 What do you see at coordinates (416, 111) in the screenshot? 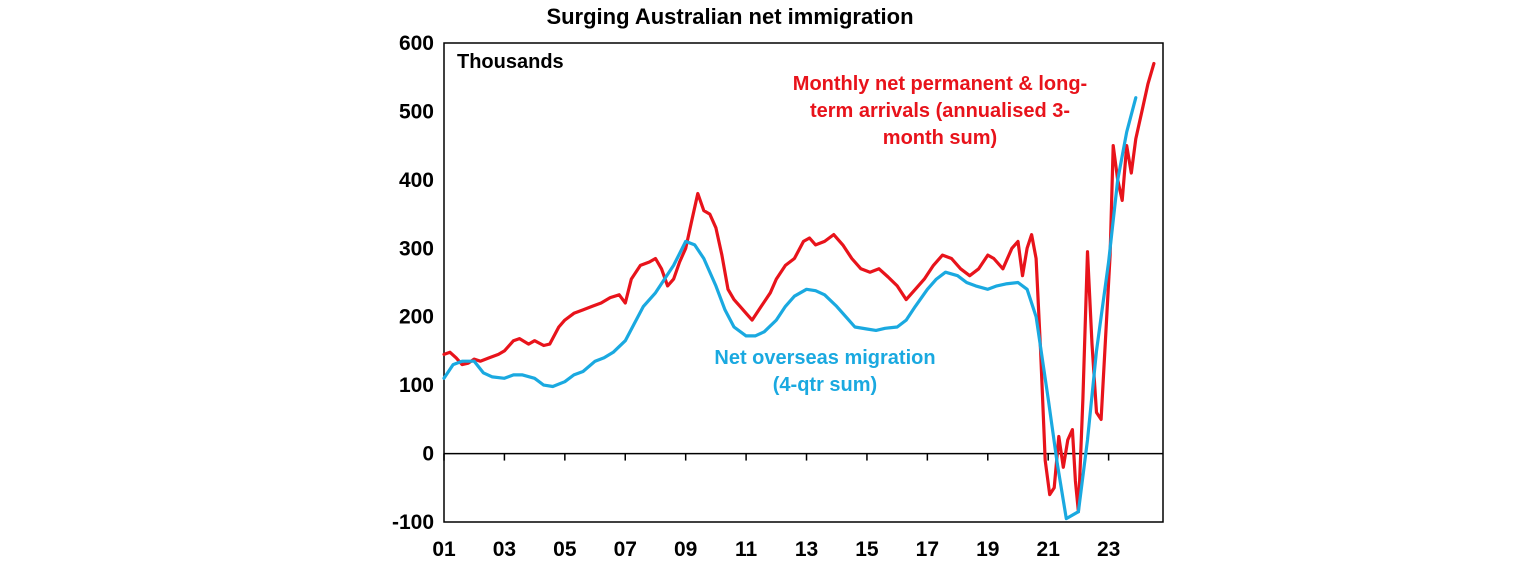
I see `y-tick-label: 500` at bounding box center [416, 111].